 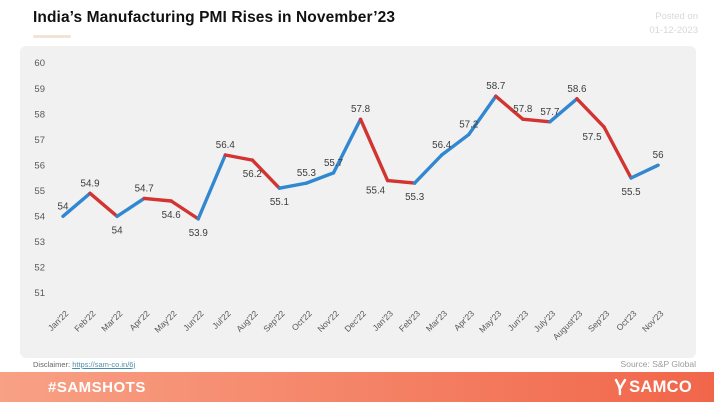 I want to click on title-underline, so click(x=52, y=36).